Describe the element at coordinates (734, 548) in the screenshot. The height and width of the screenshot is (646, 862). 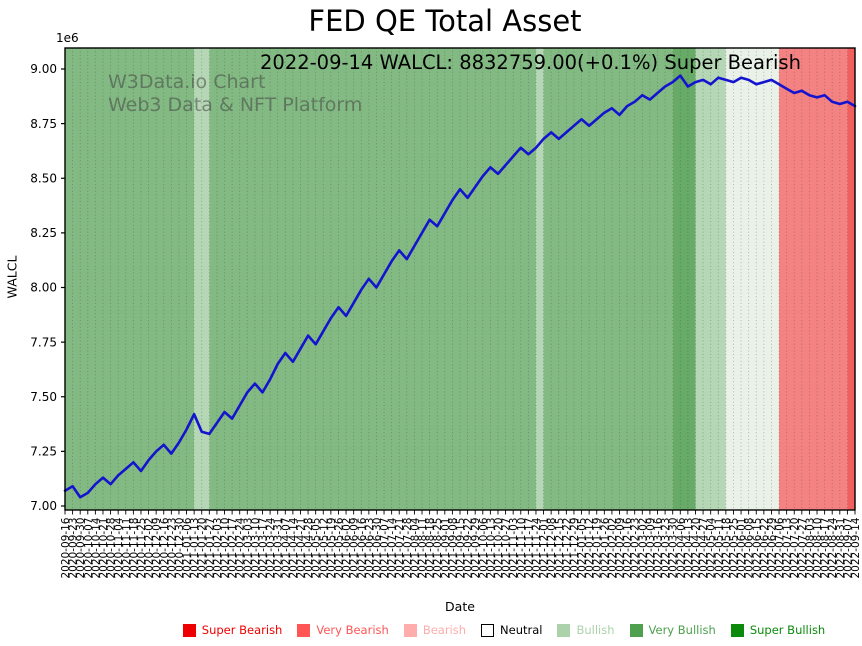
I see `x-tick-label: 2022-05-25` at that location.